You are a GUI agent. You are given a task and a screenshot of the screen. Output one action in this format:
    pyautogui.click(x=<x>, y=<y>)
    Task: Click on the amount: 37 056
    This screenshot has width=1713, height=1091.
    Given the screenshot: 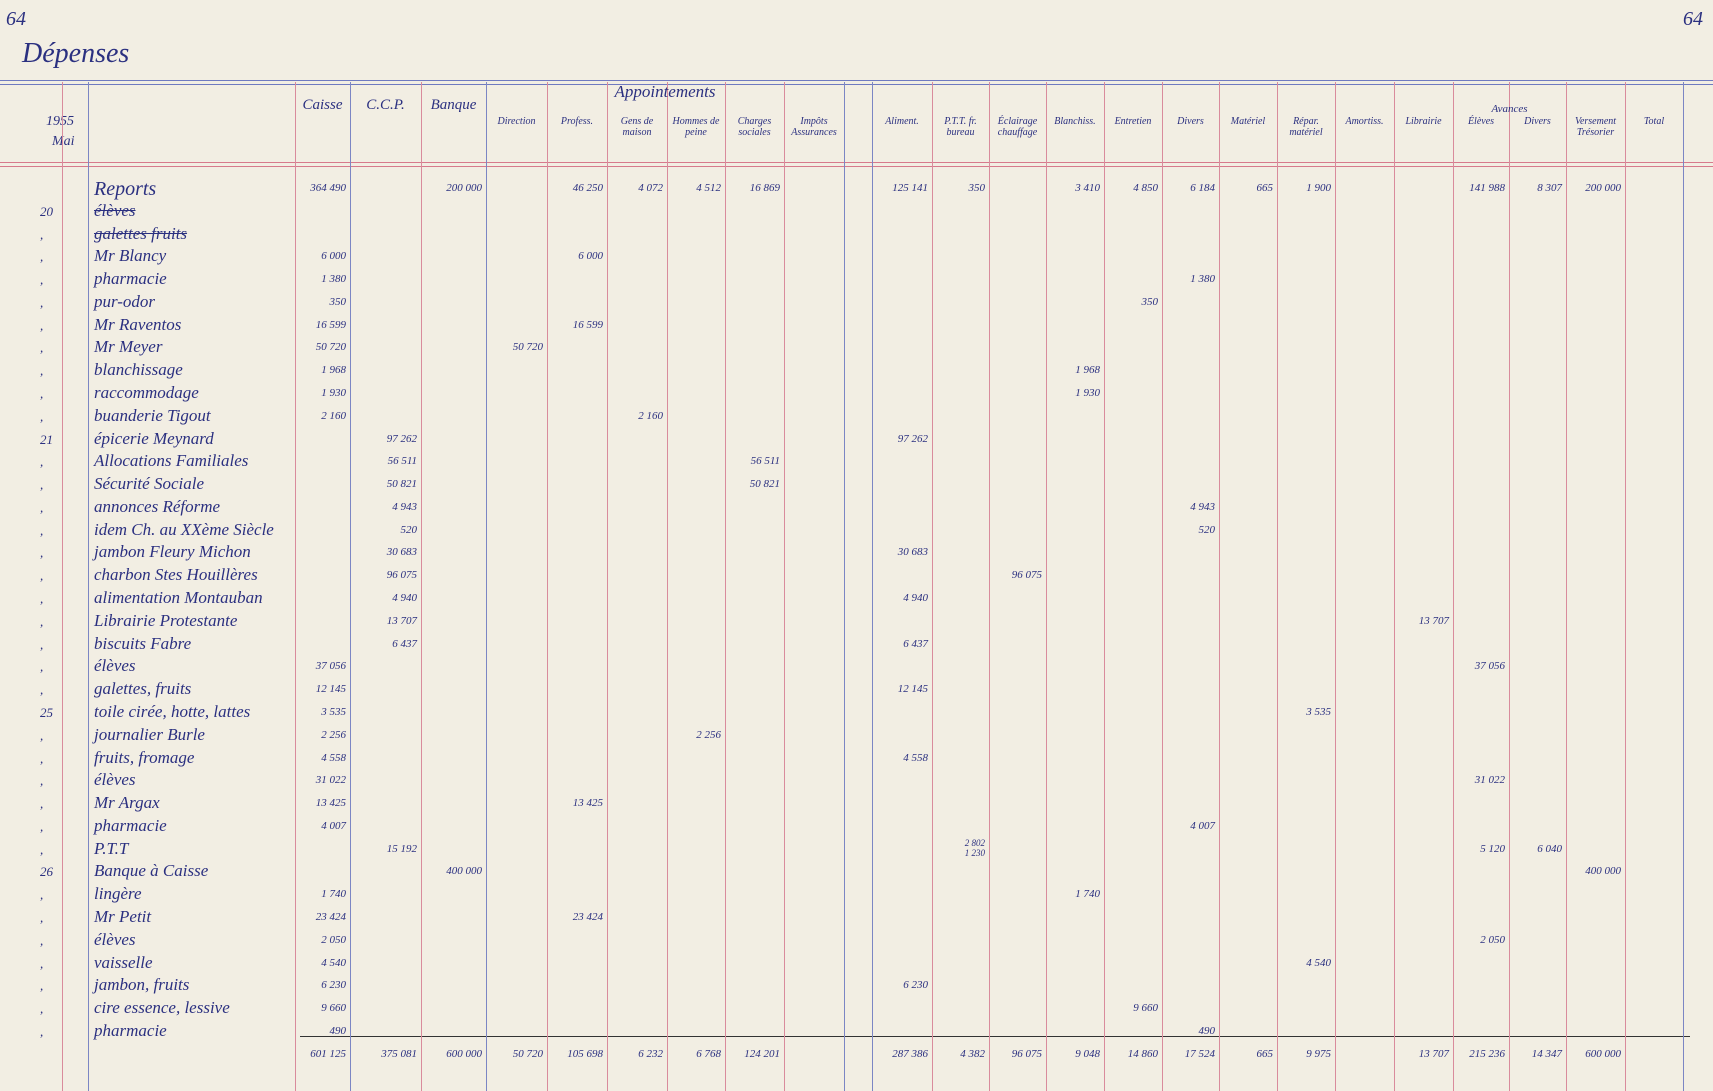 What is the action you would take?
    pyautogui.click(x=1489, y=666)
    